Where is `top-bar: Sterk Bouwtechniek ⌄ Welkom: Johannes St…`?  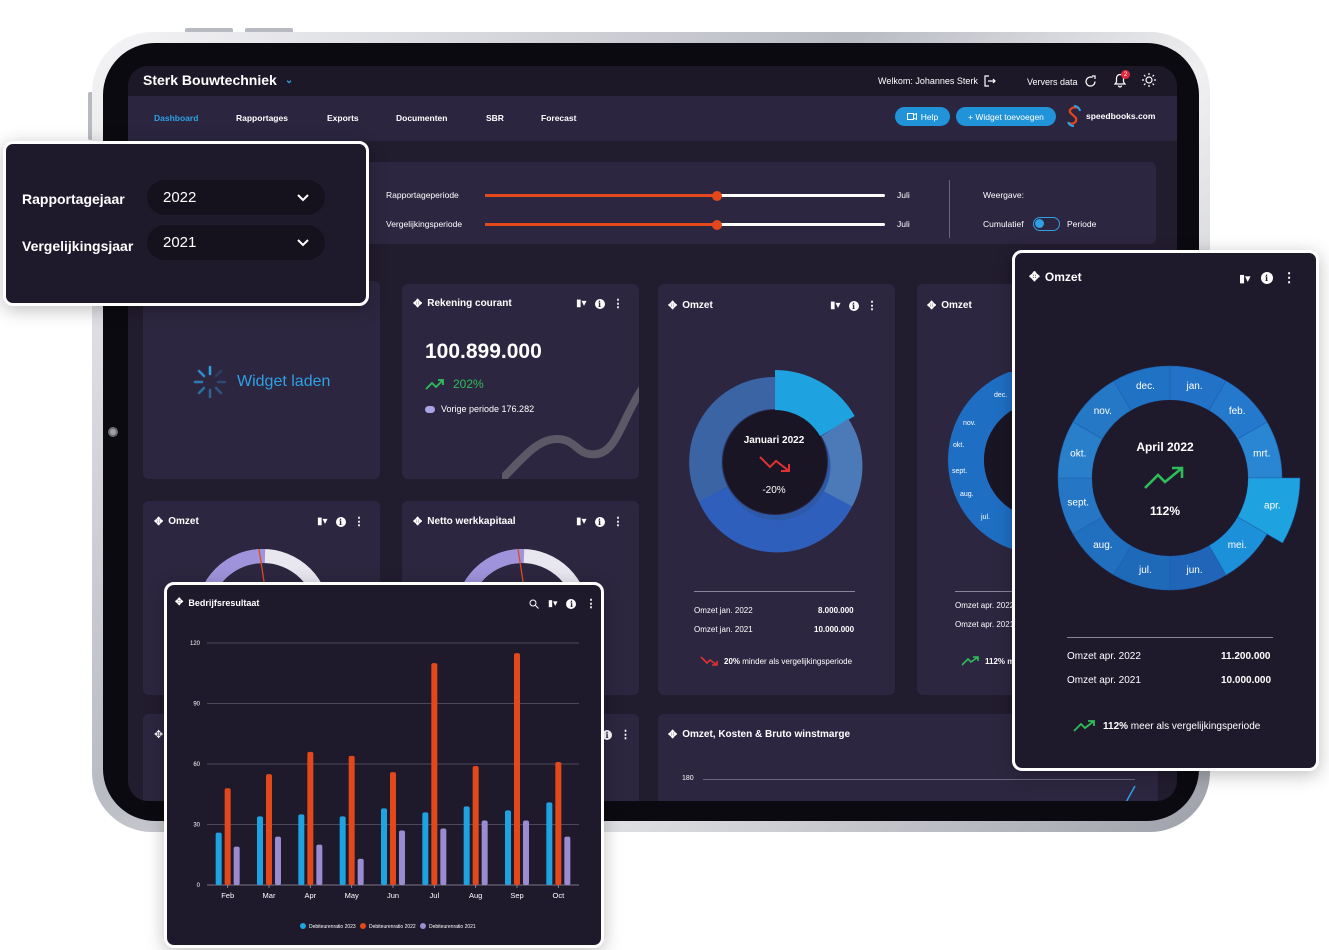
top-bar: Sterk Bouwtechniek ⌄ Welkom: Johannes St… is located at coordinates (652, 81).